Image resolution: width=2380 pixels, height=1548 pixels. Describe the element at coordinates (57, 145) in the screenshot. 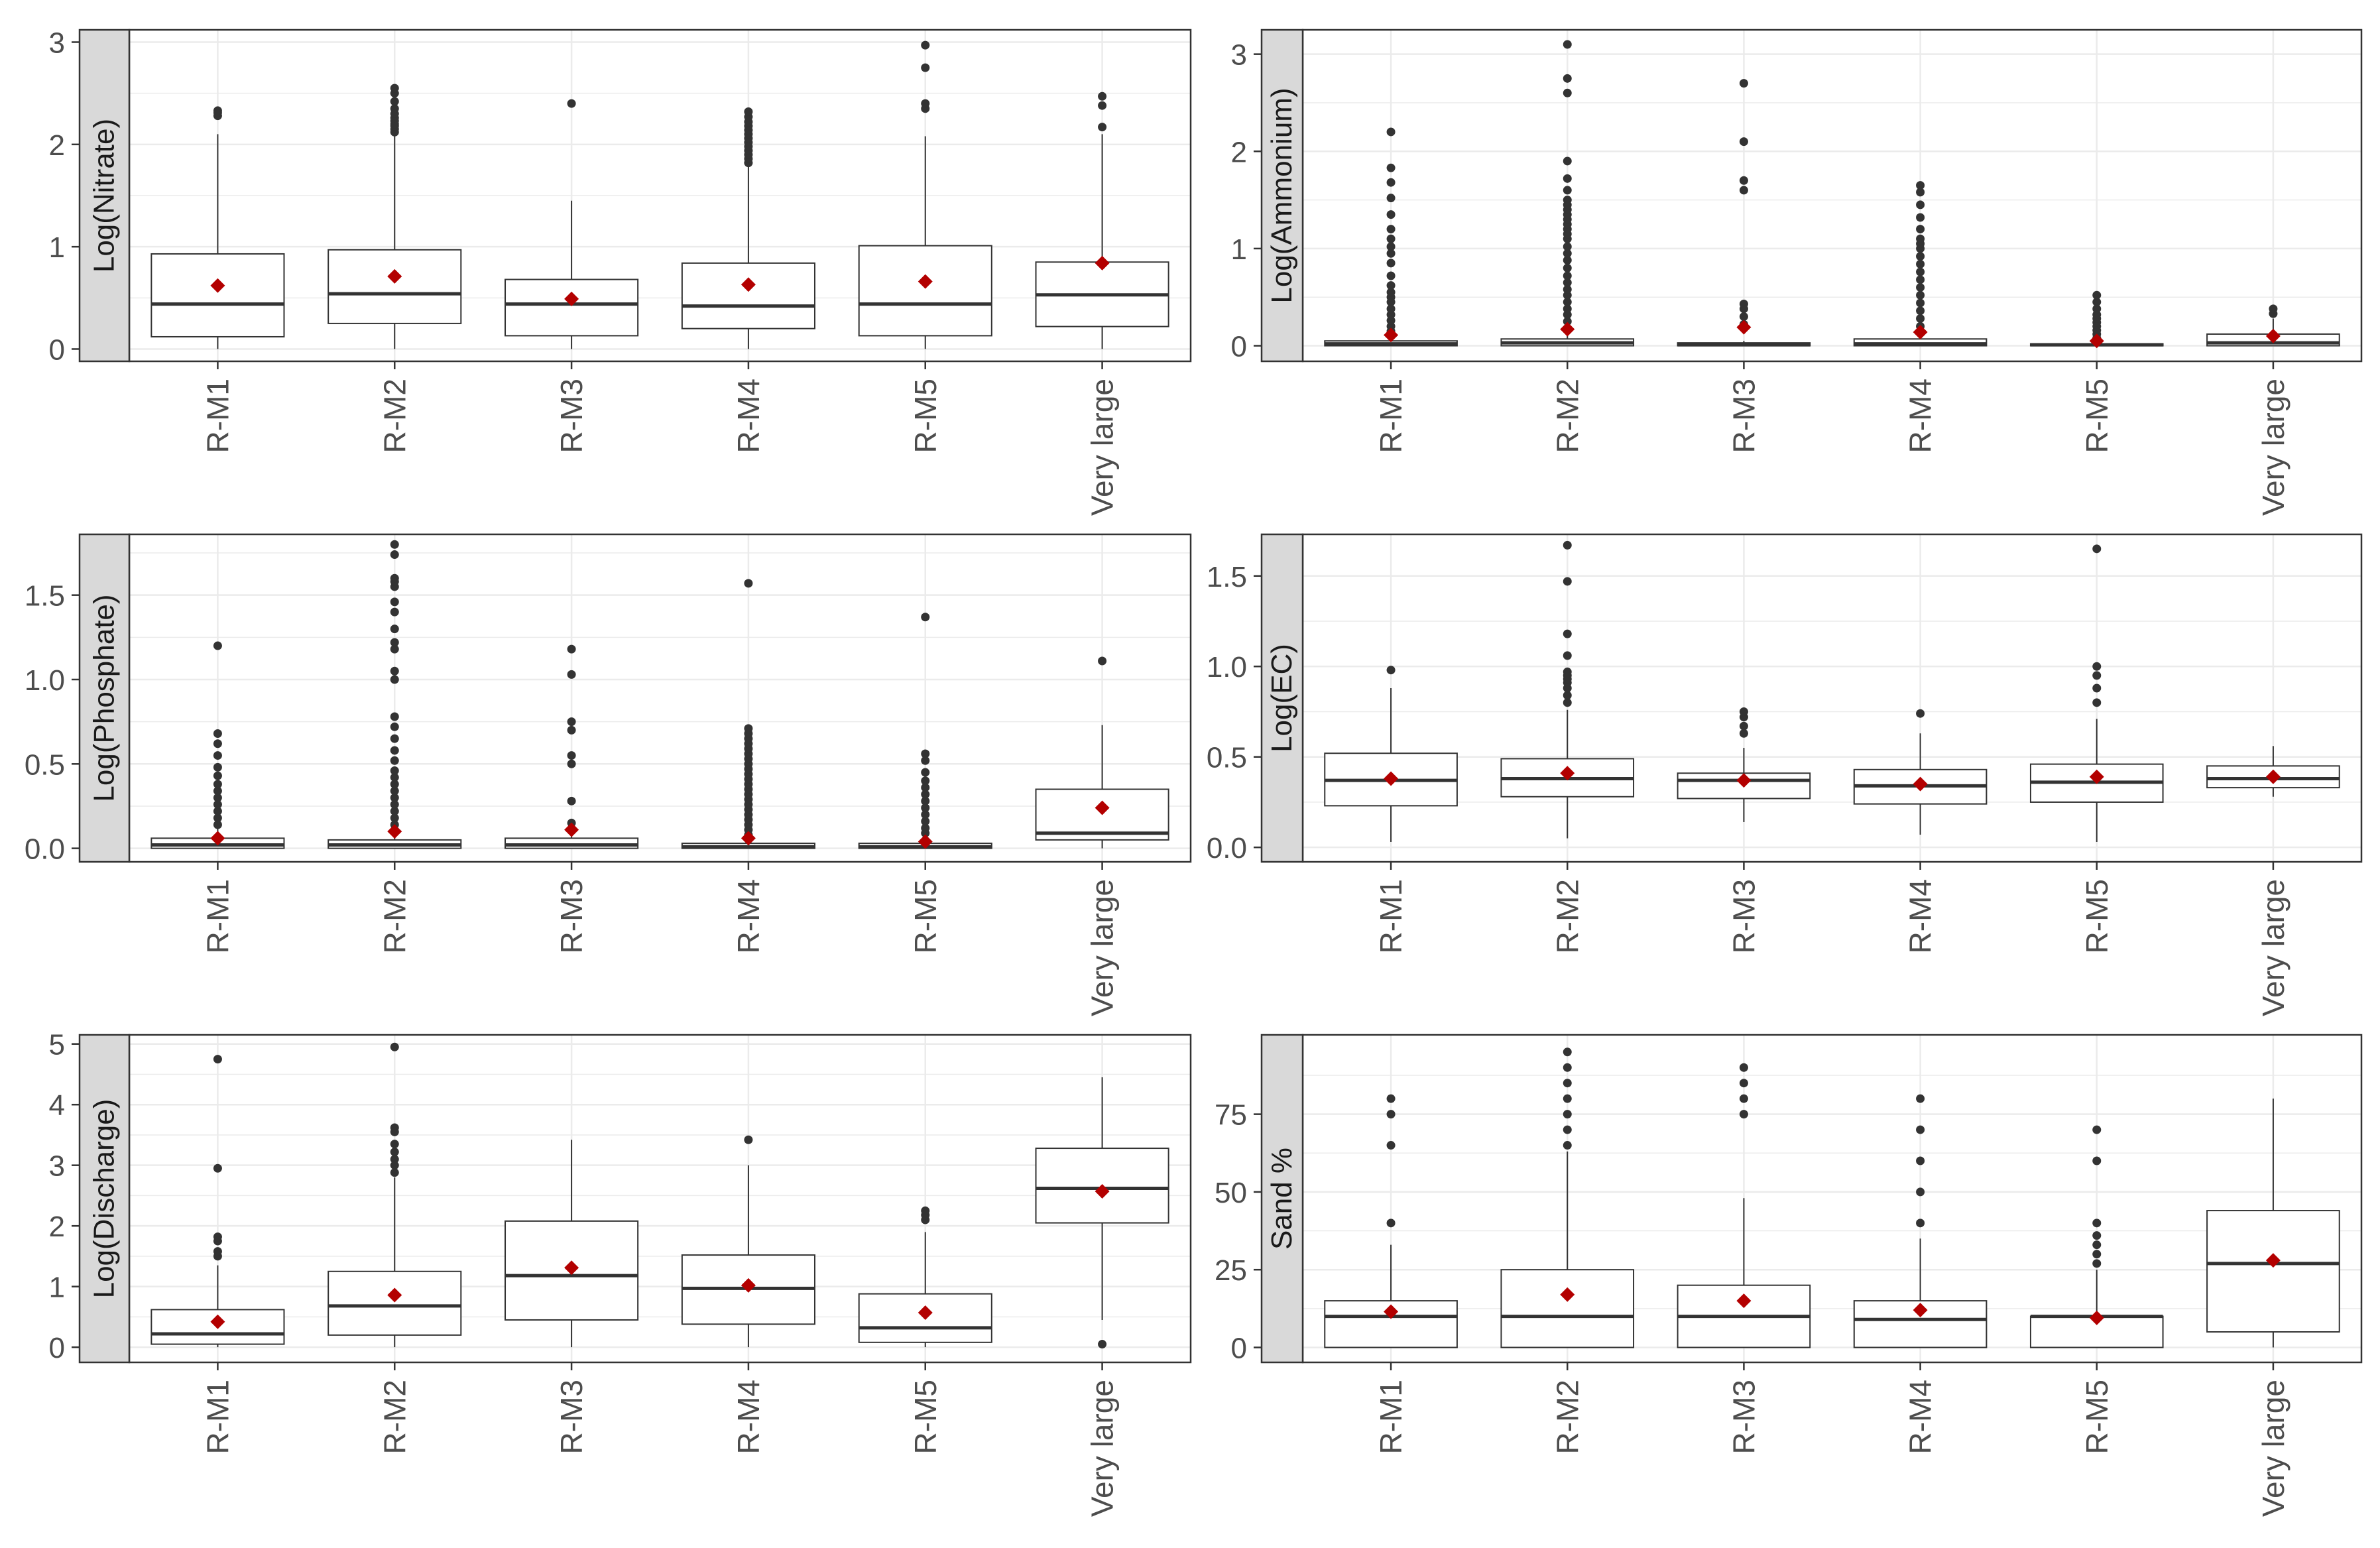

I see `y-tick-label: 2` at that location.